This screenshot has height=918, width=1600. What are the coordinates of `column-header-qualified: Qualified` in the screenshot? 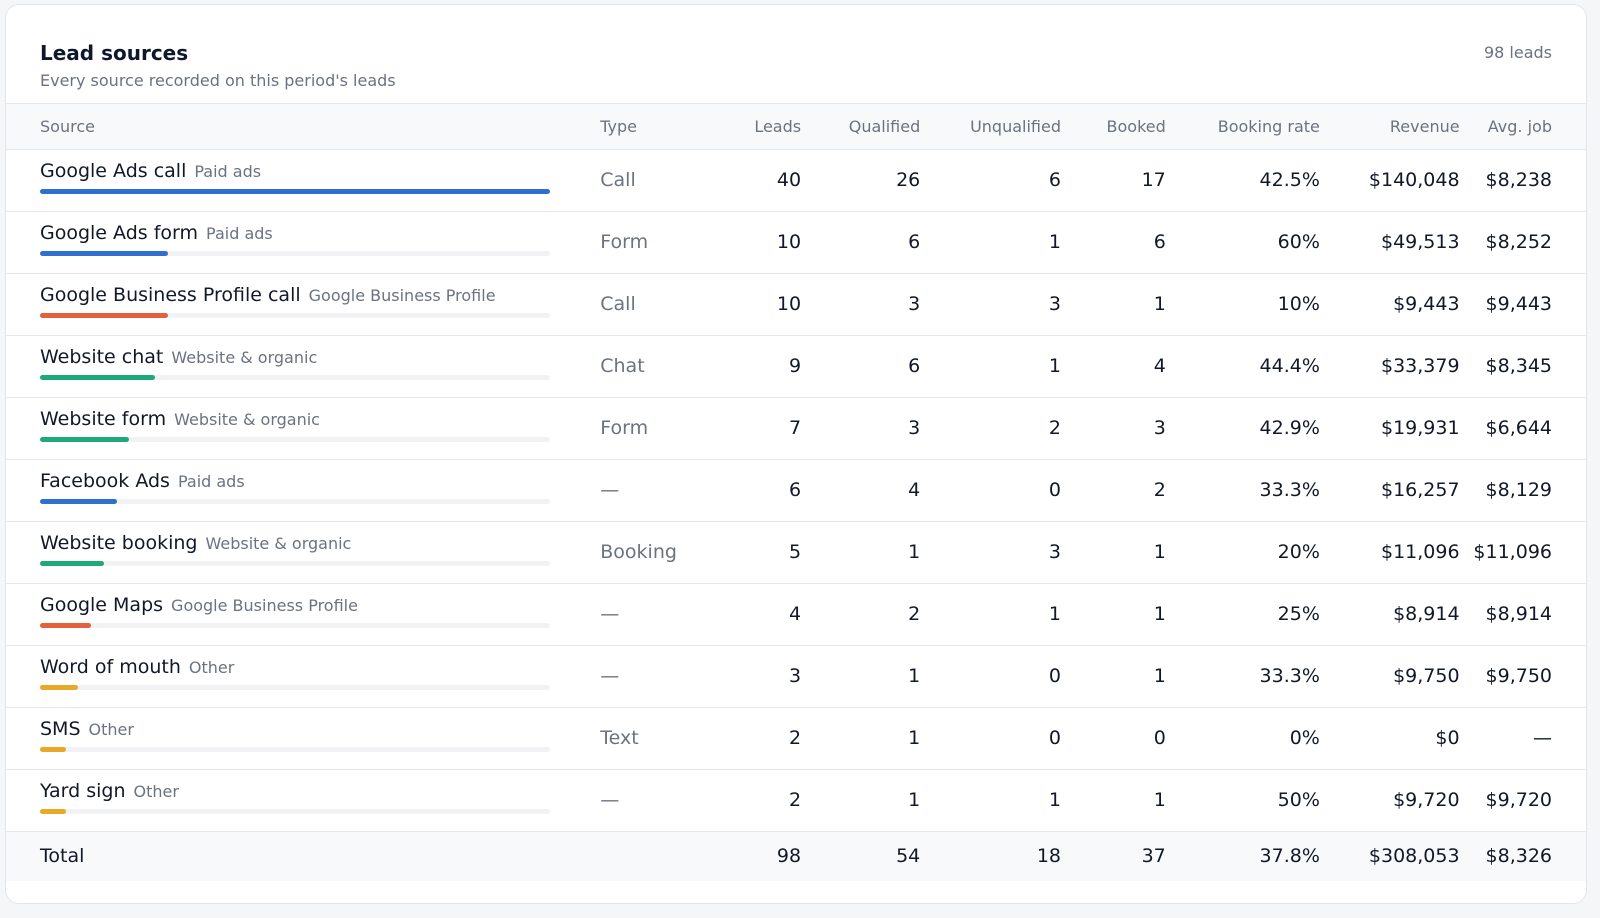 It's located at (861, 127).